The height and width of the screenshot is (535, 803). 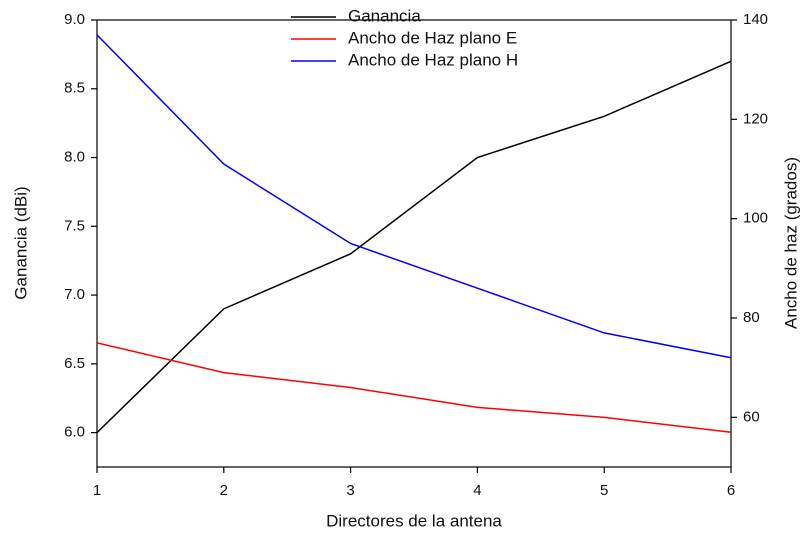 I want to click on legend-label: Ancho de Haz plano E, so click(x=432, y=37).